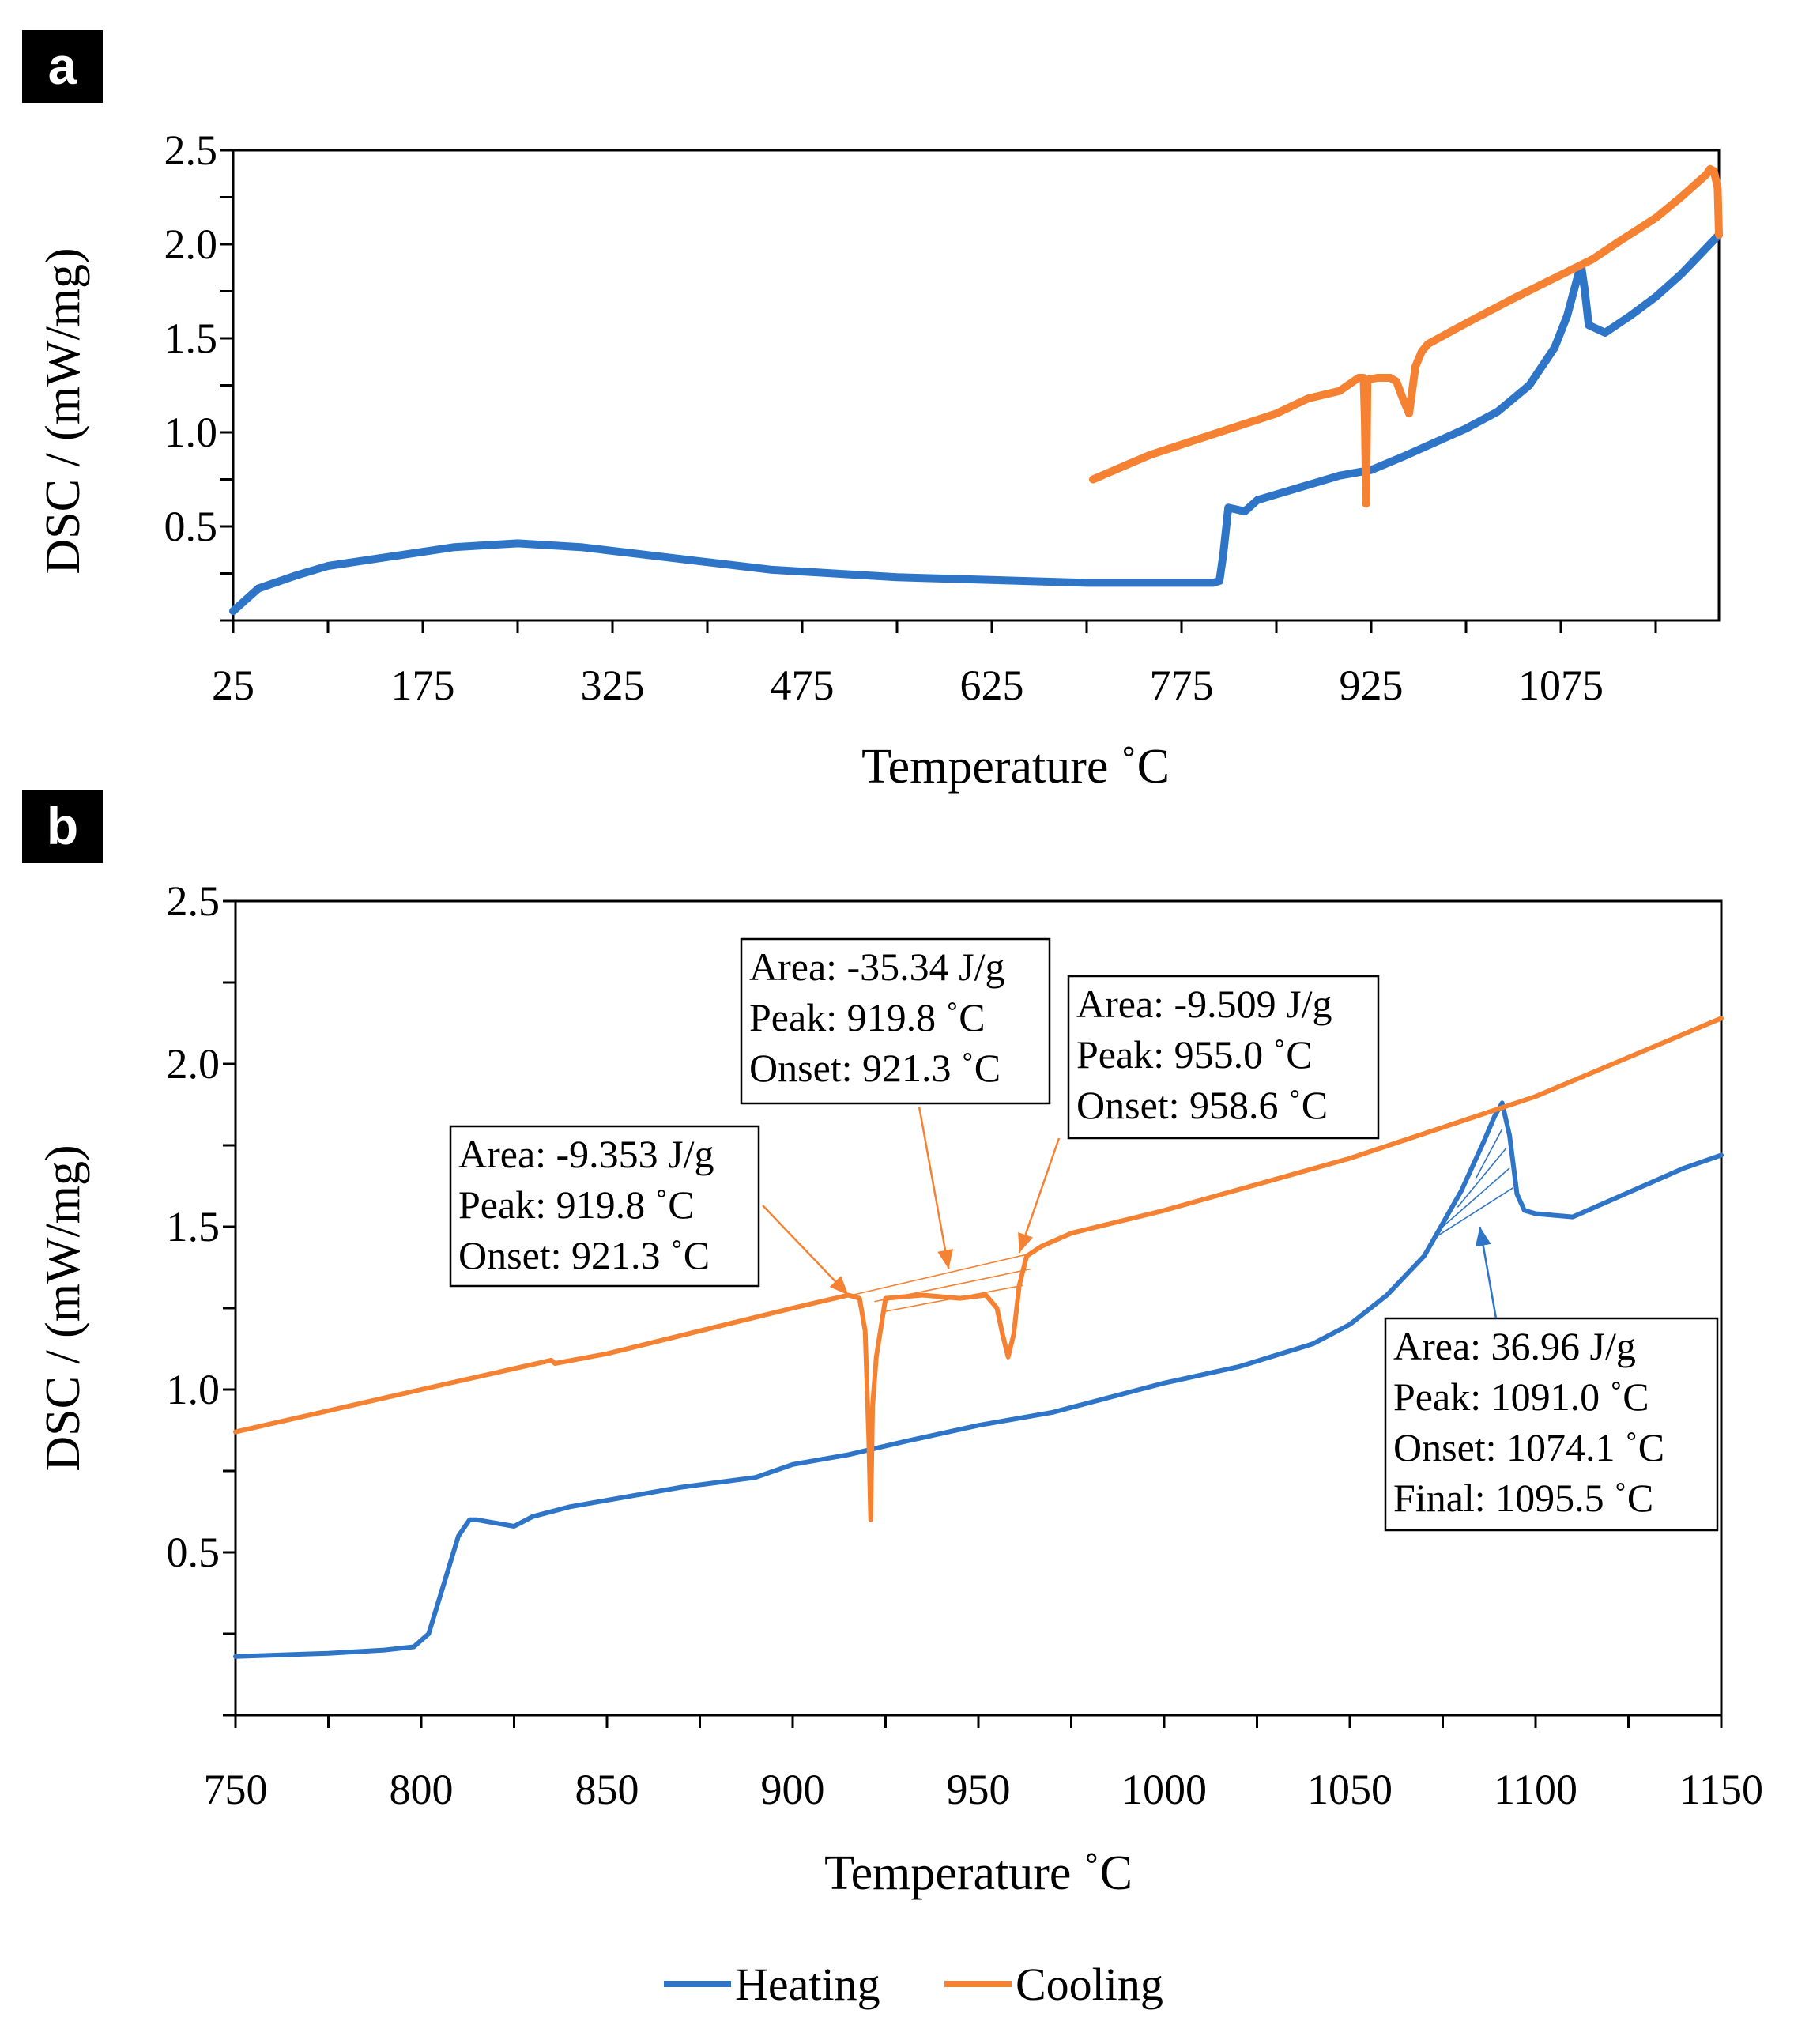 Image resolution: width=1794 pixels, height=2044 pixels. I want to click on panel-a-y-tick-label: 2.0, so click(191, 244).